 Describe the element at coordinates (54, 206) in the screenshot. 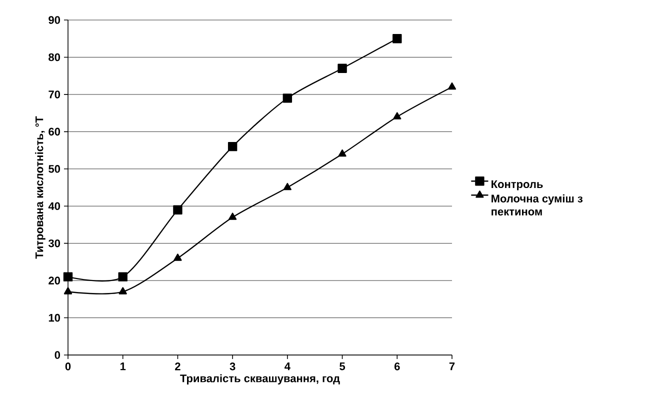

I see `y-tick-label: 40` at that location.